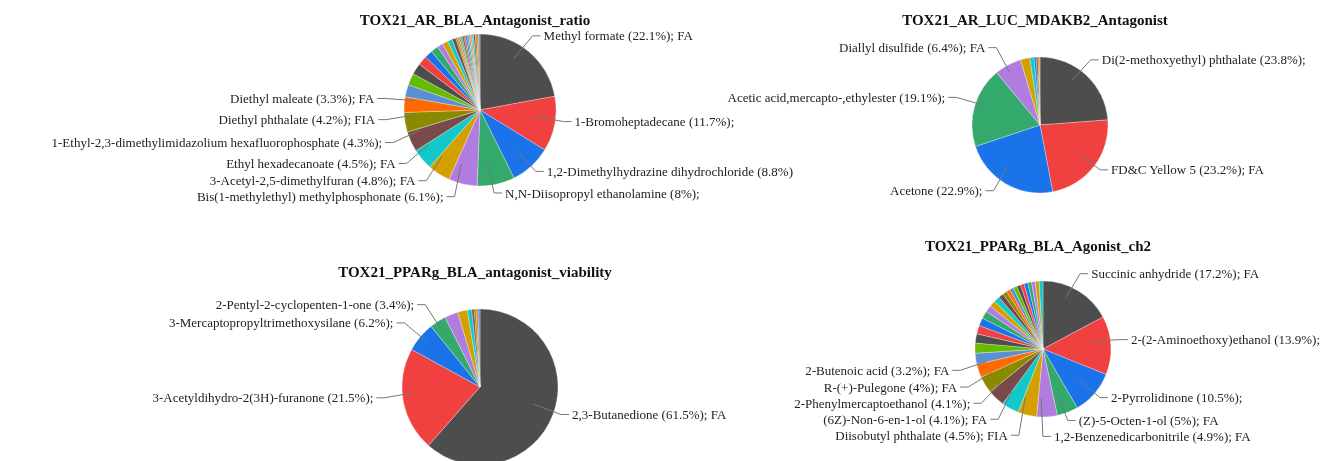  I want to click on slice-label: Bis(1-methylethyl) methylphosphonate (6.1%);, so click(320, 197).